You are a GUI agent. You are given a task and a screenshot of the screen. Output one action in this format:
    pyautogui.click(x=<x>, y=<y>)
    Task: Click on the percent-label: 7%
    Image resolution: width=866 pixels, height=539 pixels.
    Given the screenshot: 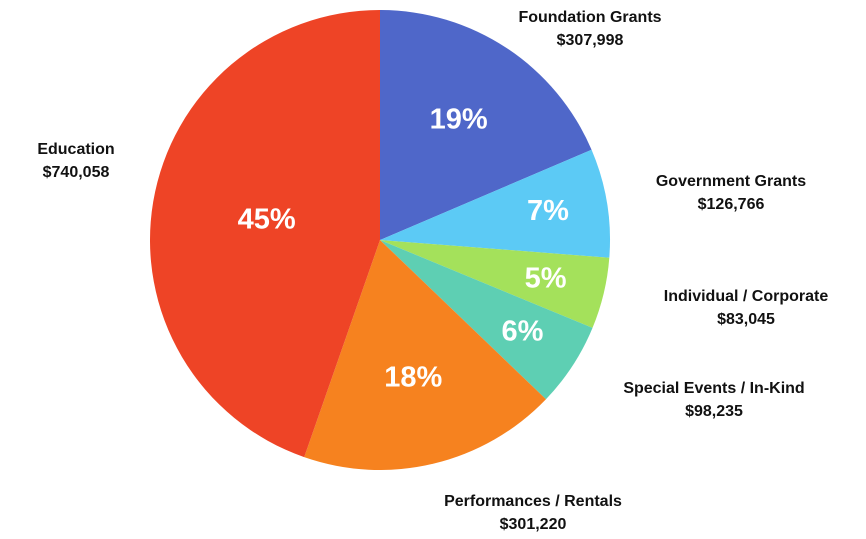 What is the action you would take?
    pyautogui.click(x=548, y=211)
    